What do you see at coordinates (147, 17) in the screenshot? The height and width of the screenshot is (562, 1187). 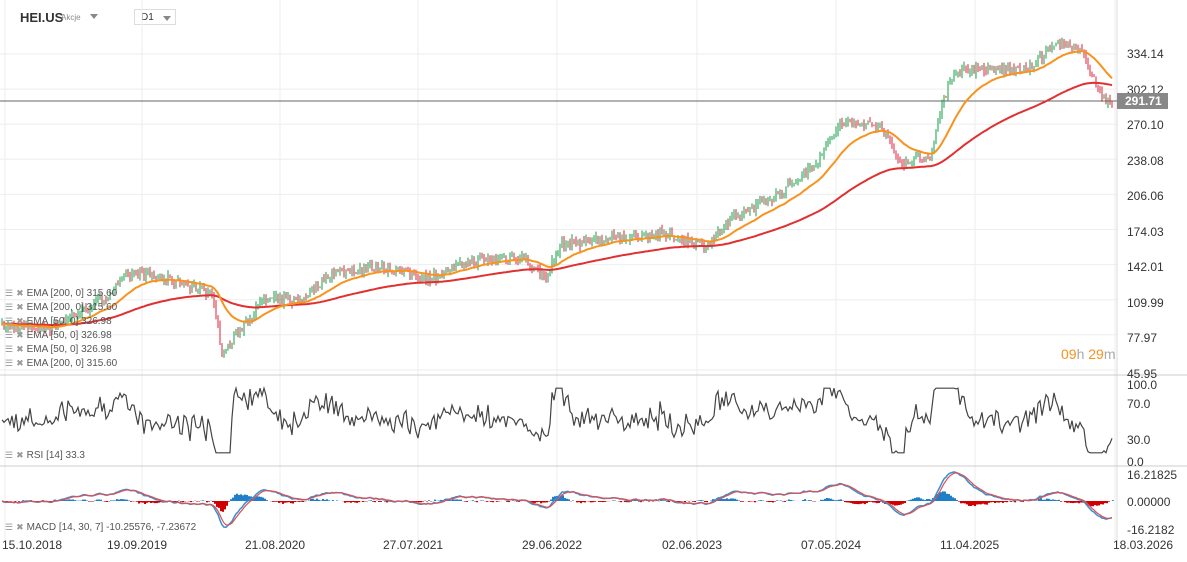 I see `timeframe-value: D1` at bounding box center [147, 17].